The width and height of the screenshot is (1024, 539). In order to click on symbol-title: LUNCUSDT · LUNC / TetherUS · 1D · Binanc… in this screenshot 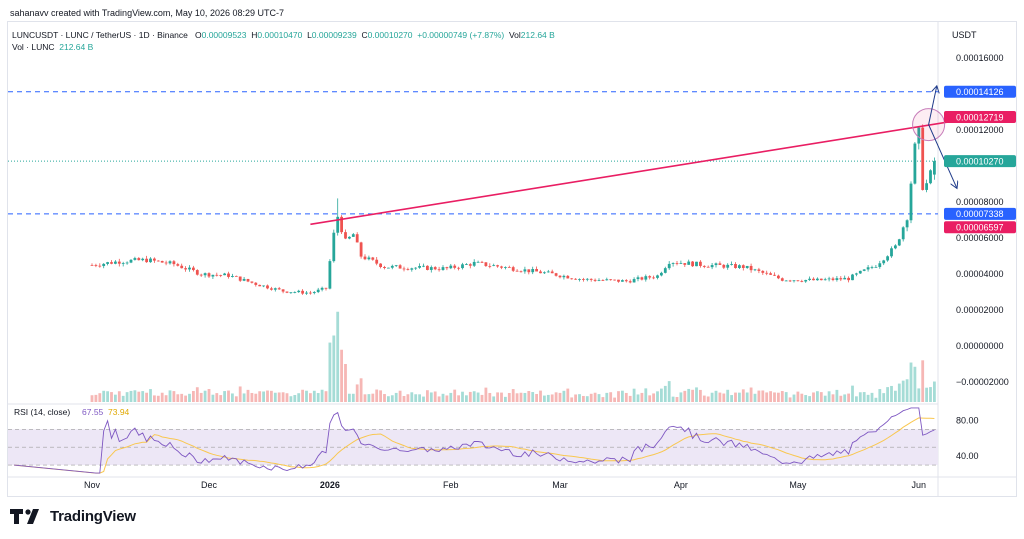, I will do `click(100, 35)`.